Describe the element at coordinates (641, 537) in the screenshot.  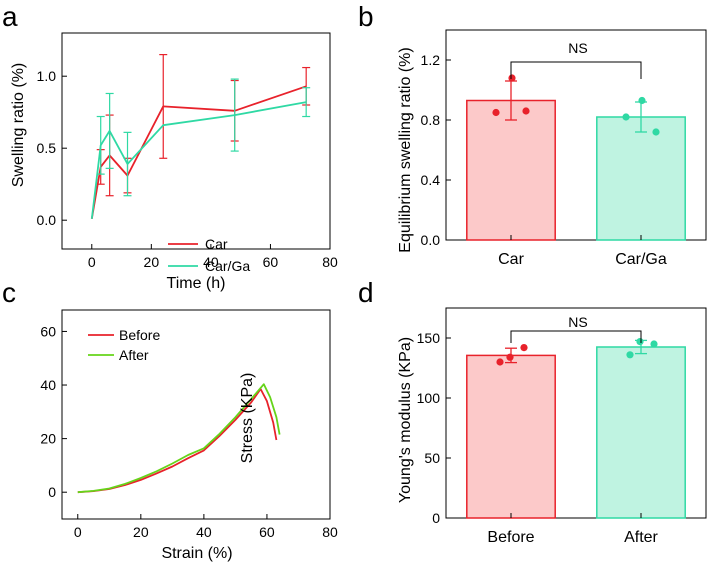
I see `category-label-d-1: After` at that location.